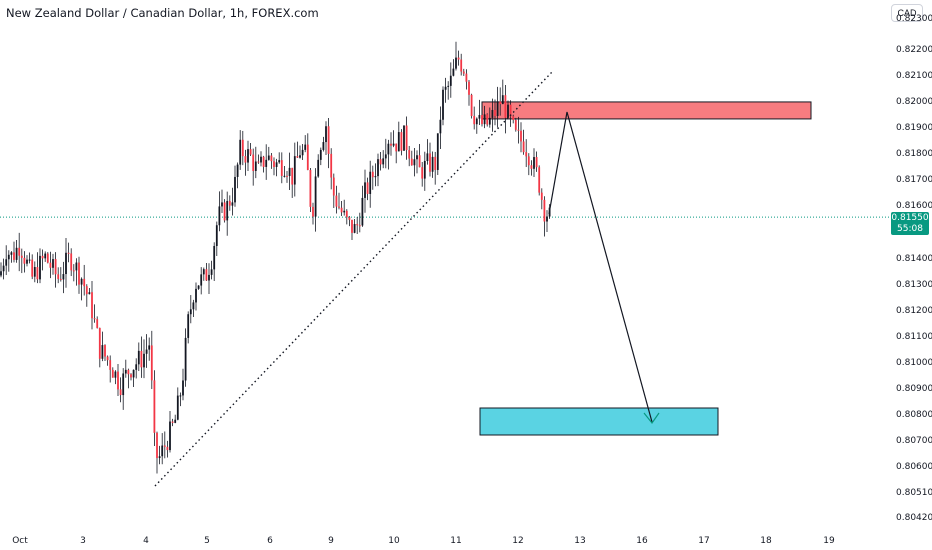  What do you see at coordinates (914, 311) in the screenshot?
I see `y-tick-label: 0.81200` at bounding box center [914, 311].